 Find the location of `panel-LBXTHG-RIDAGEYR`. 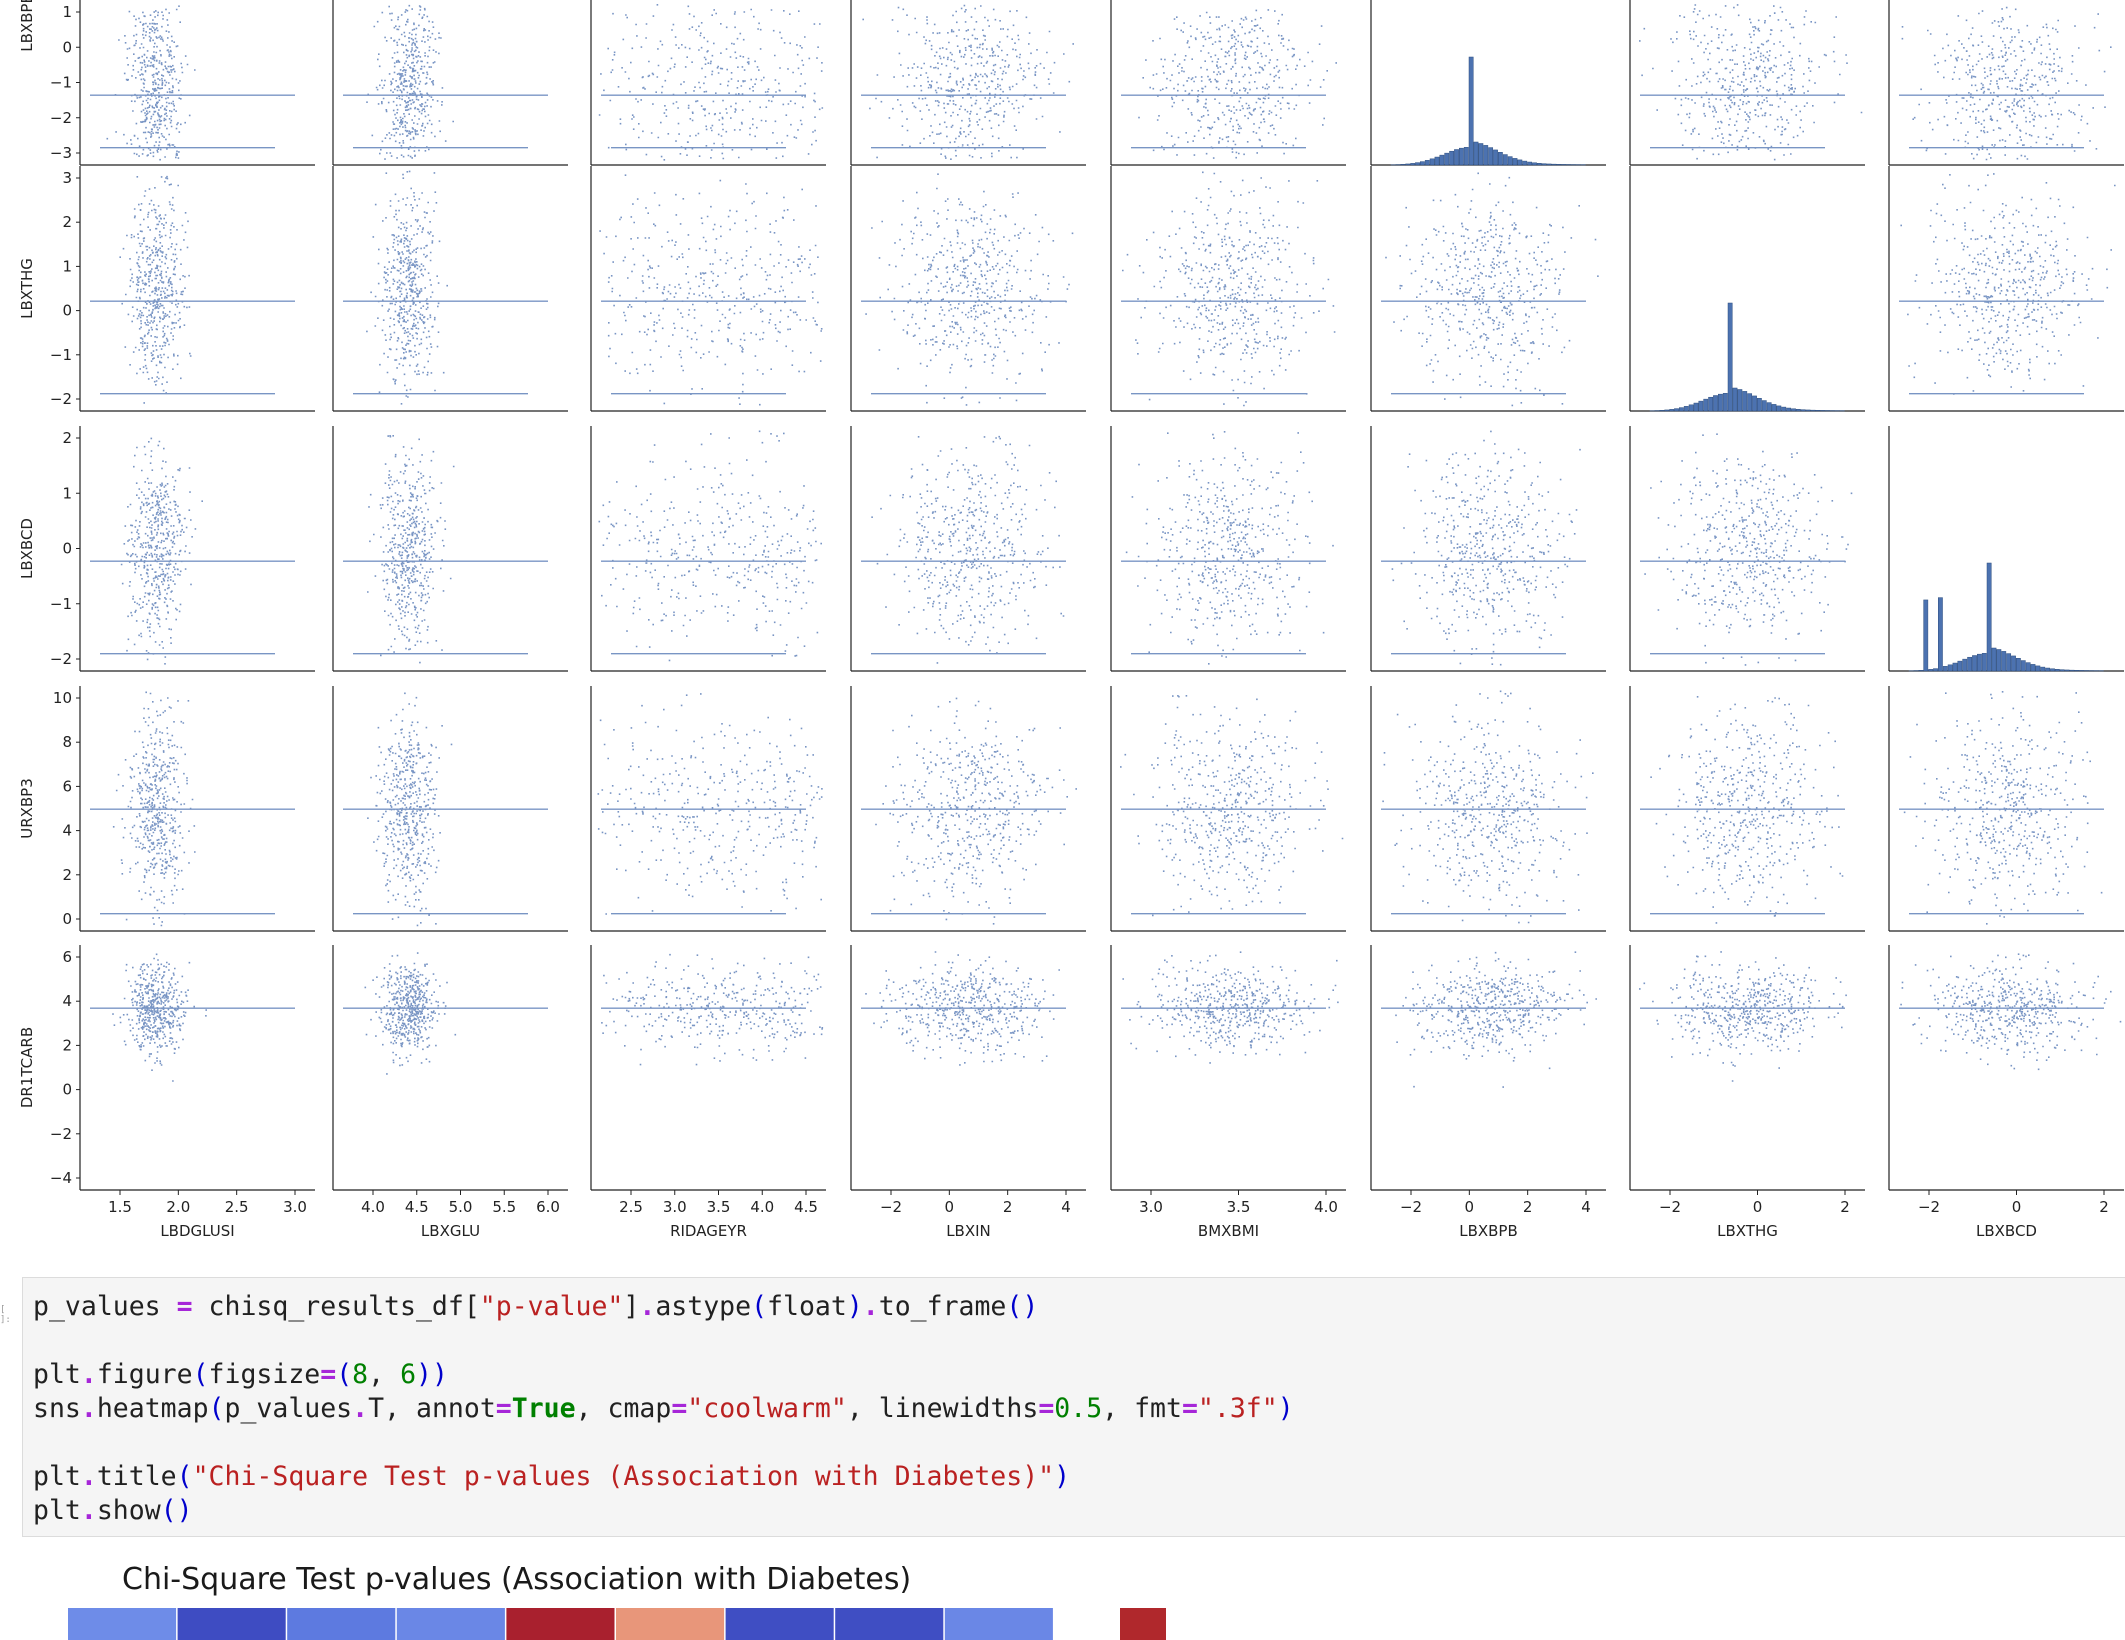

panel-LBXTHG-RIDAGEYR is located at coordinates (708, 289).